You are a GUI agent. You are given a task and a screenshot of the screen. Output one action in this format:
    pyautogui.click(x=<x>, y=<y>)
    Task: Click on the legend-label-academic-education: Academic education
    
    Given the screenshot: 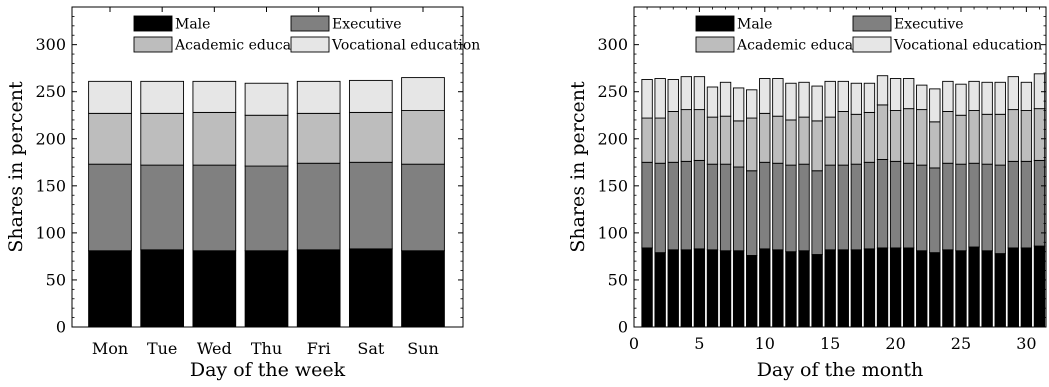 What is the action you would take?
    pyautogui.click(x=808, y=46)
    